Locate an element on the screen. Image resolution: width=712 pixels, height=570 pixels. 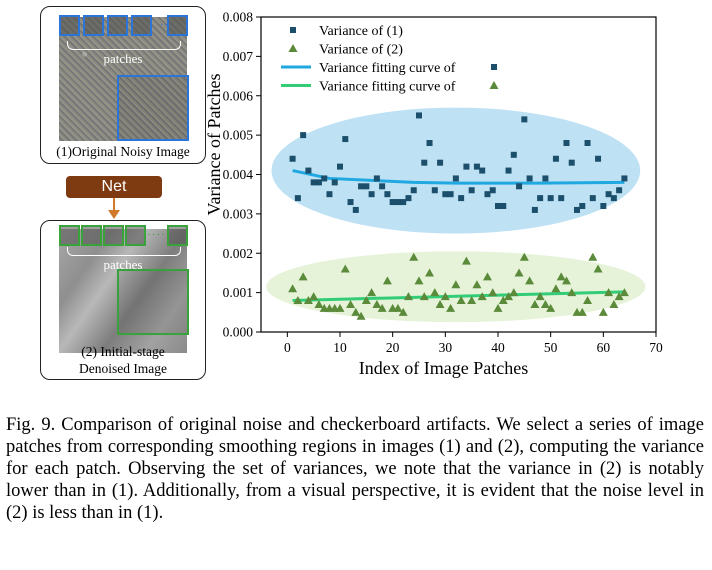
arrow-shaft is located at coordinates (114, 205).